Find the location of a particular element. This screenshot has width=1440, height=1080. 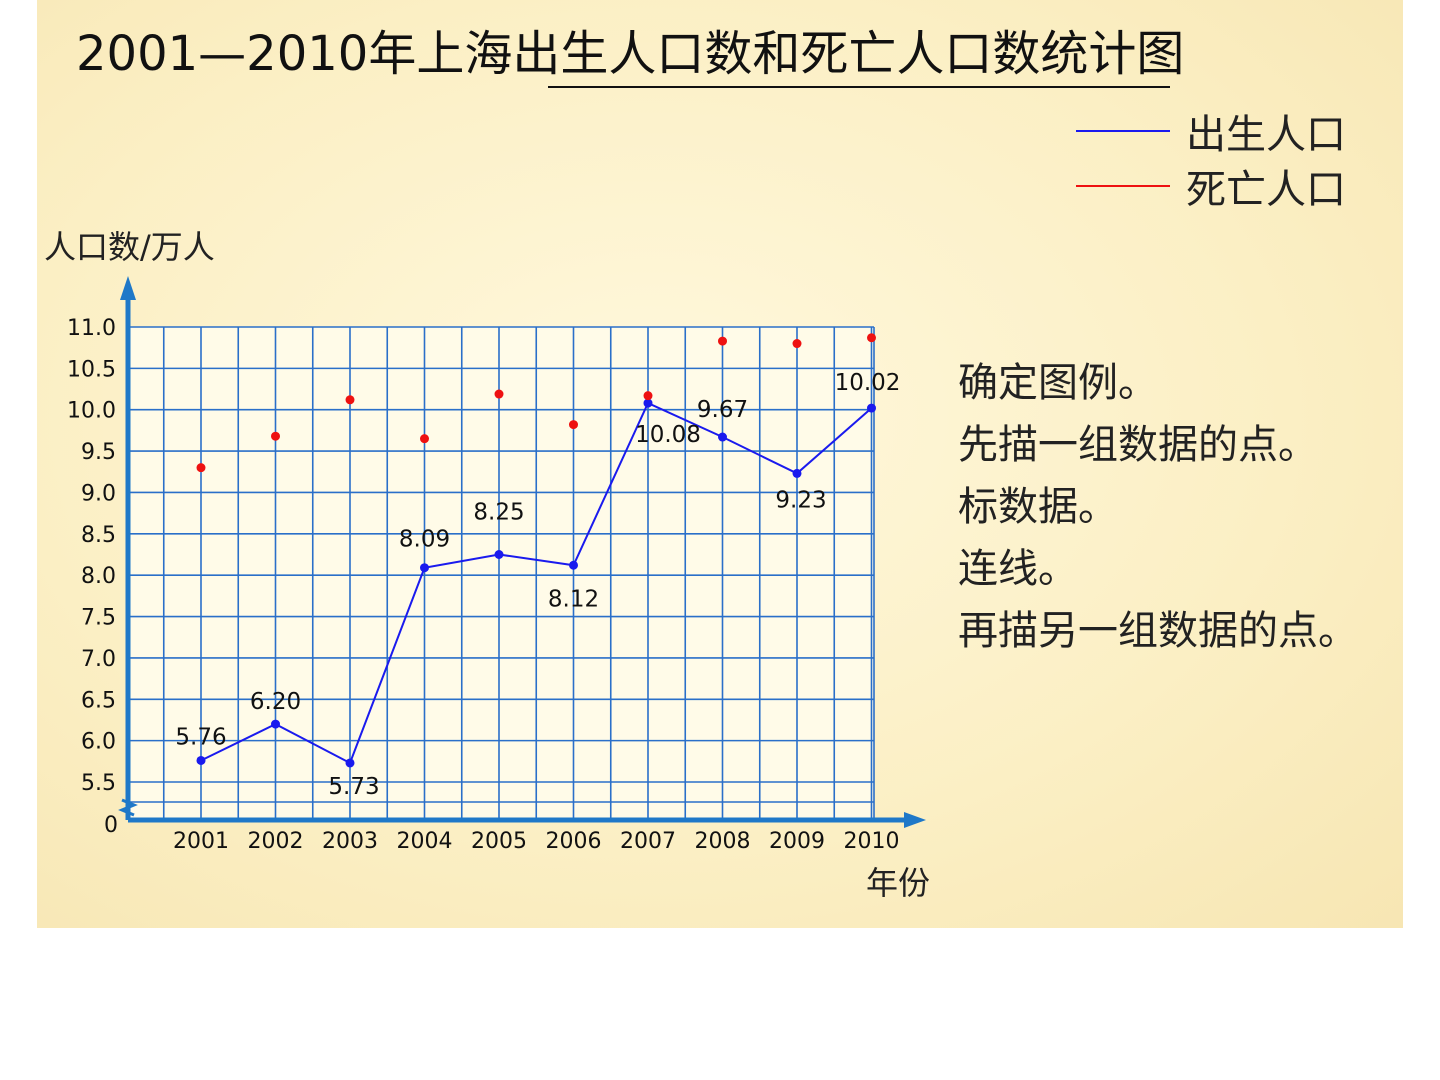

chart-title: 2001—2010年上海出生人口数和死亡人口数统计图 is located at coordinates (630, 54).